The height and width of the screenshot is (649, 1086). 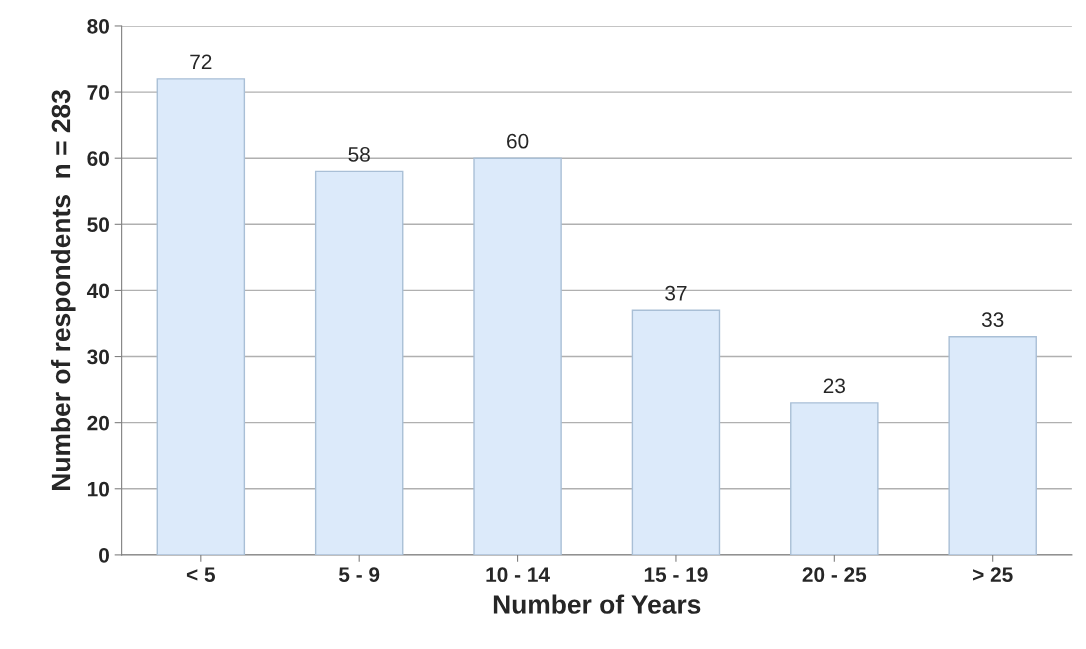 I want to click on y-tick-label: 50, so click(x=98, y=225).